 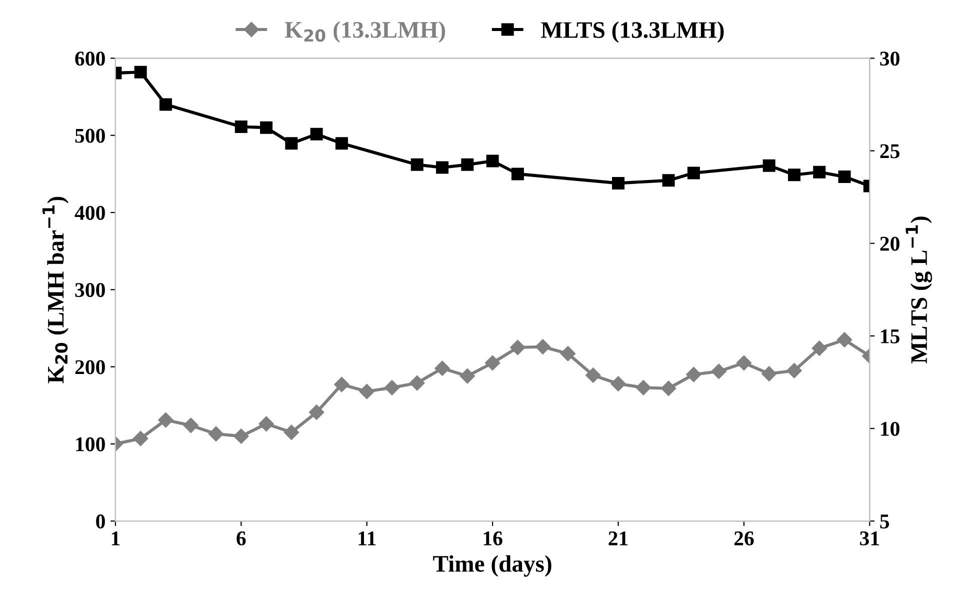 I want to click on y2-tick-label: 30, so click(x=890, y=59).